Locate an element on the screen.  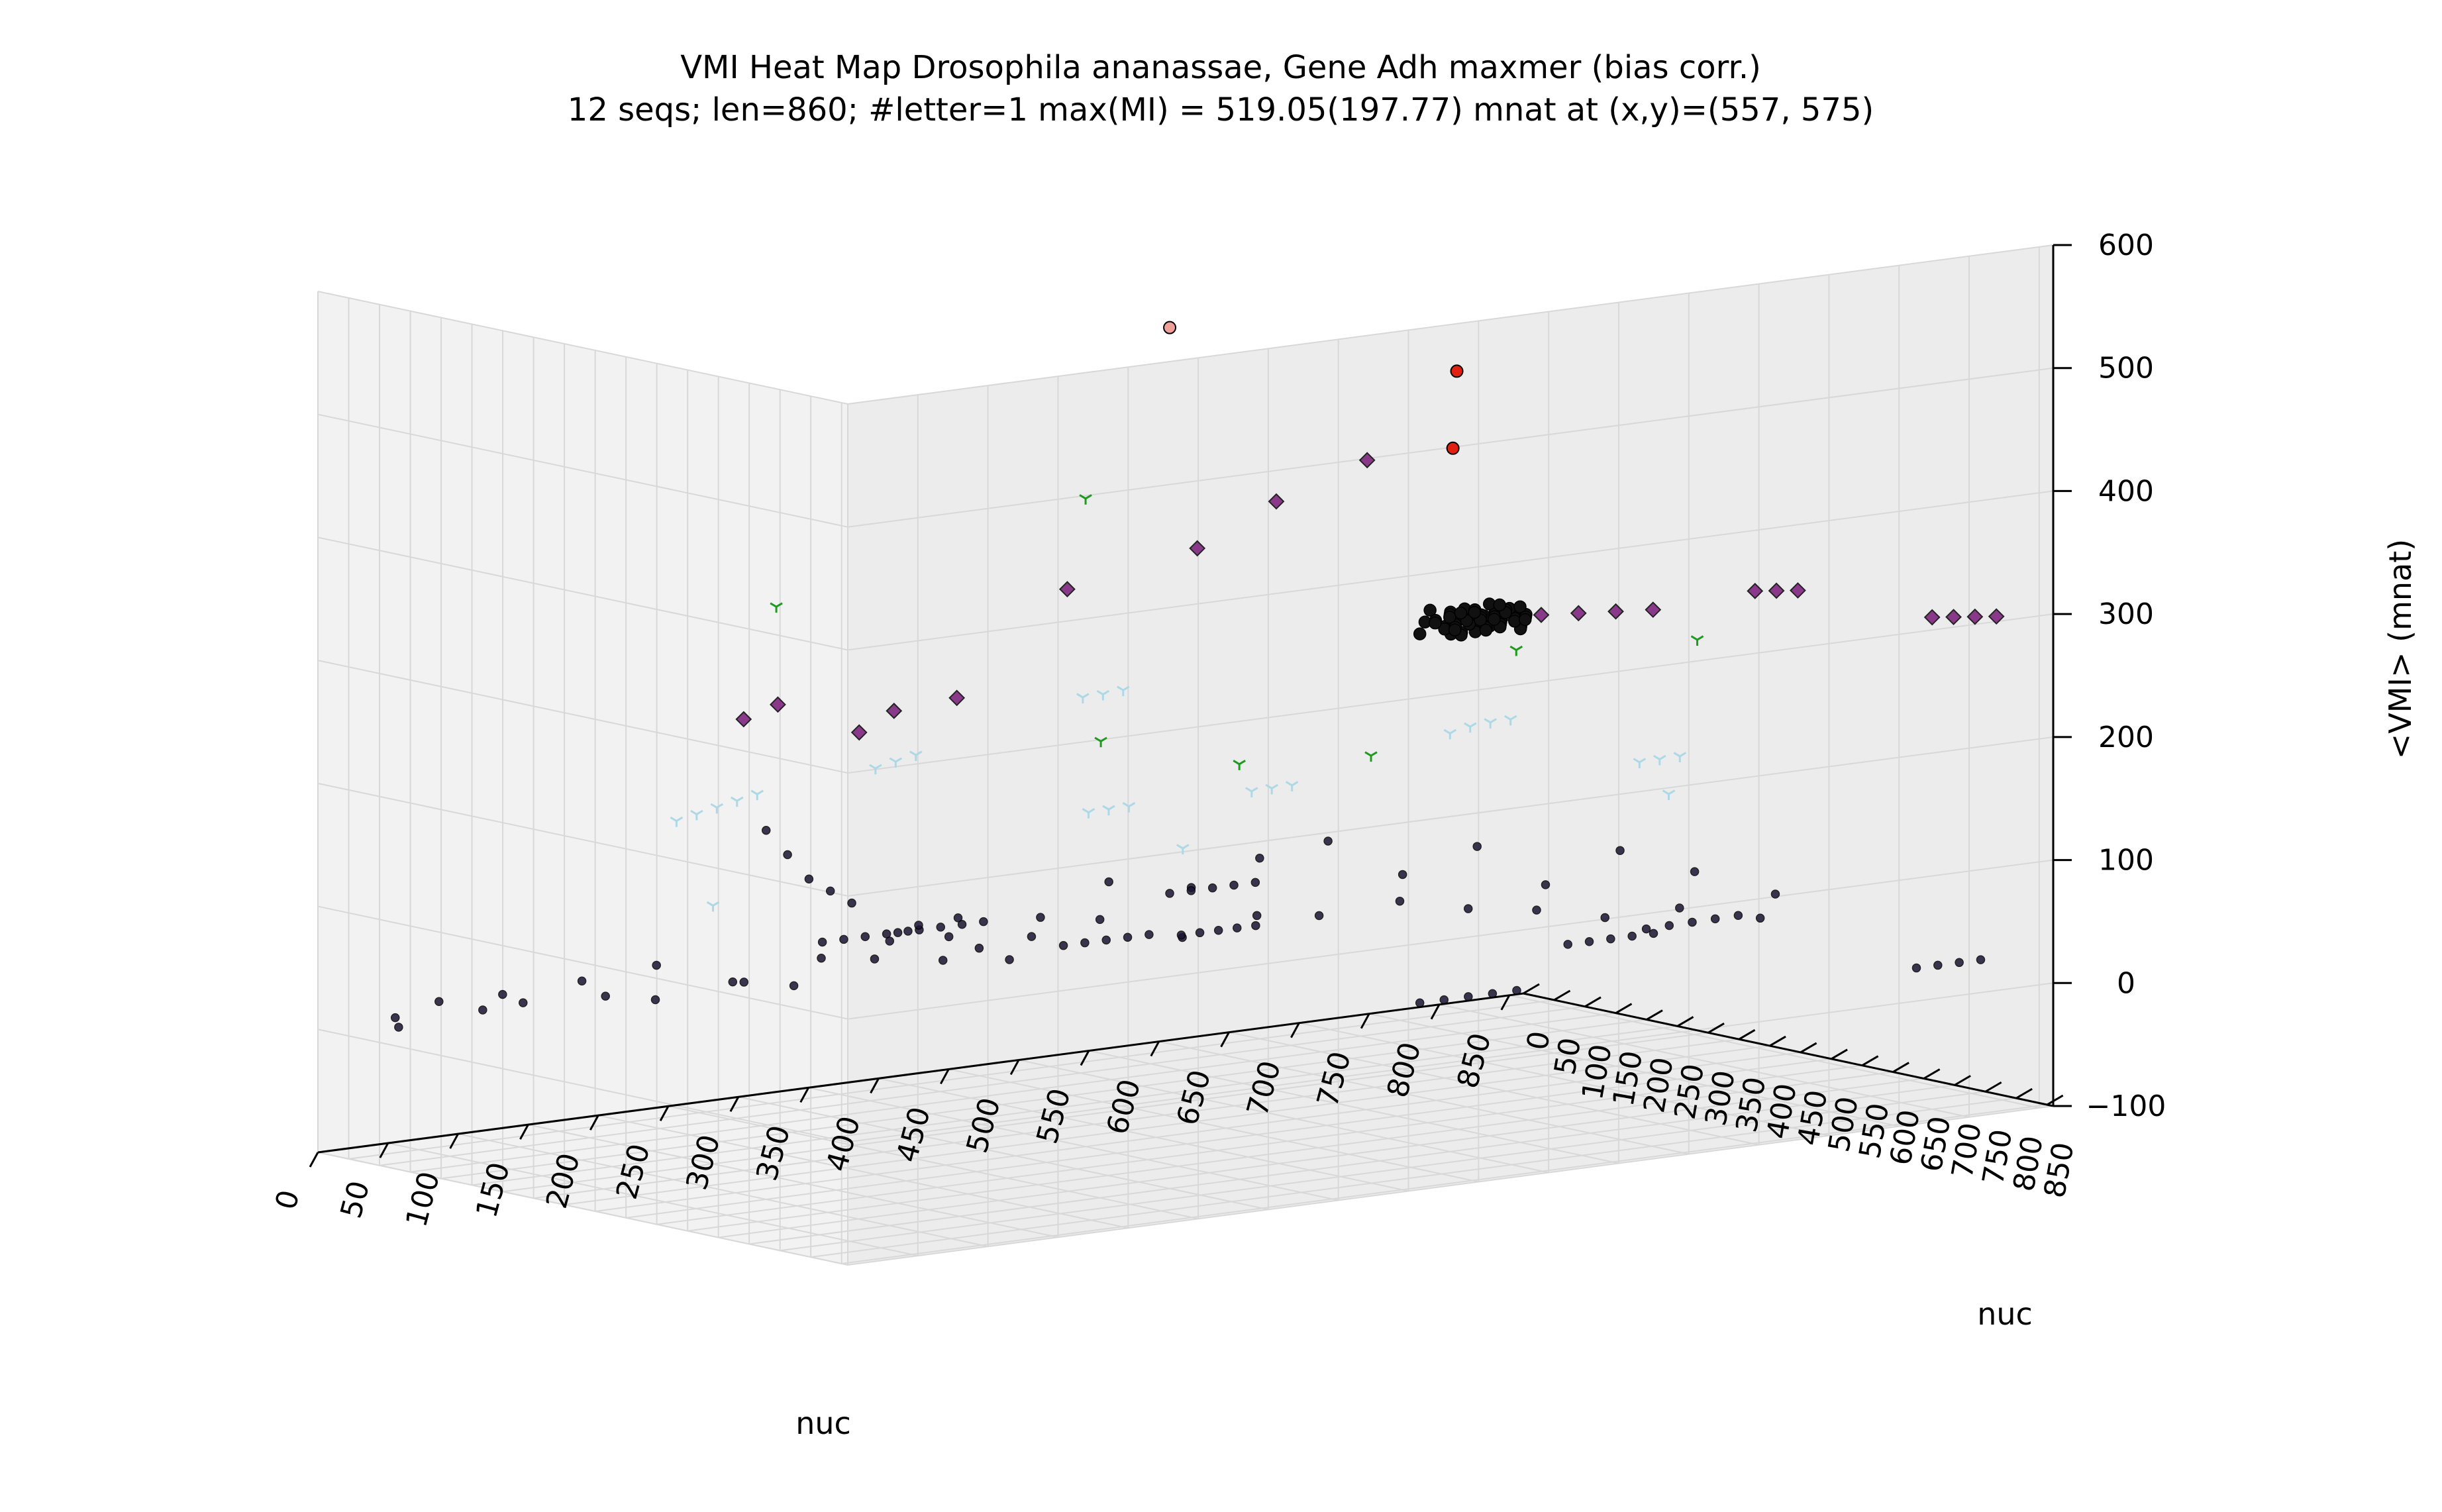
x-axis-line is located at coordinates (920, 1073).